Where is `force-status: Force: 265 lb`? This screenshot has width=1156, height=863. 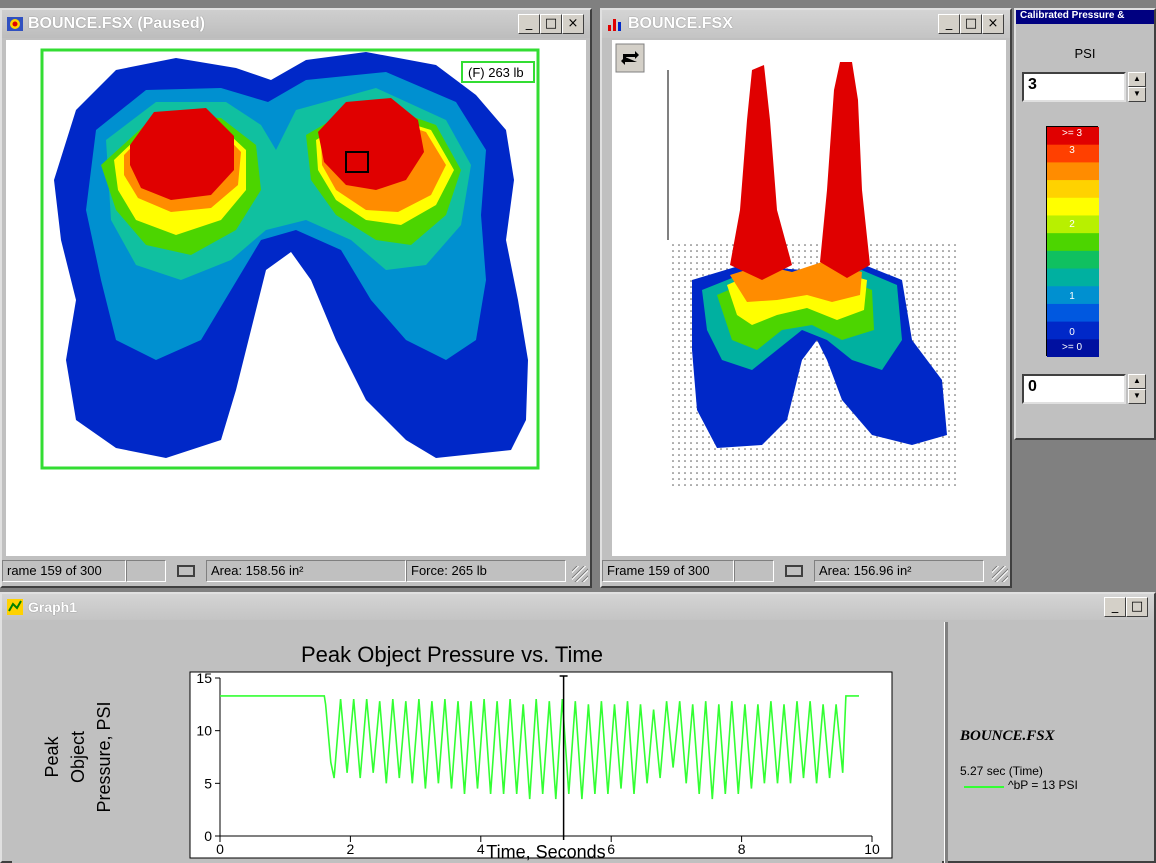
force-status: Force: 265 lb is located at coordinates (486, 571).